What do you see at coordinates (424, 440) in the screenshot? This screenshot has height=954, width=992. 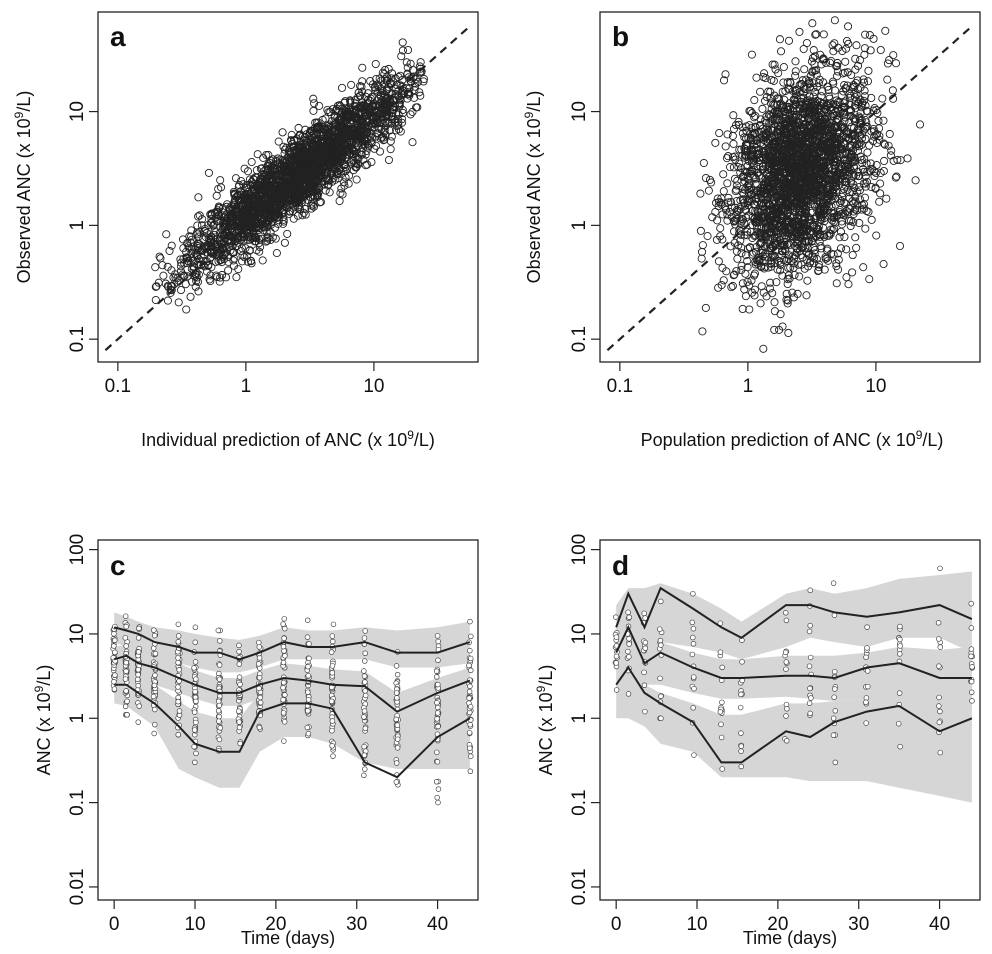 I see `panel-a-xlabel-unit: /L)` at bounding box center [424, 440].